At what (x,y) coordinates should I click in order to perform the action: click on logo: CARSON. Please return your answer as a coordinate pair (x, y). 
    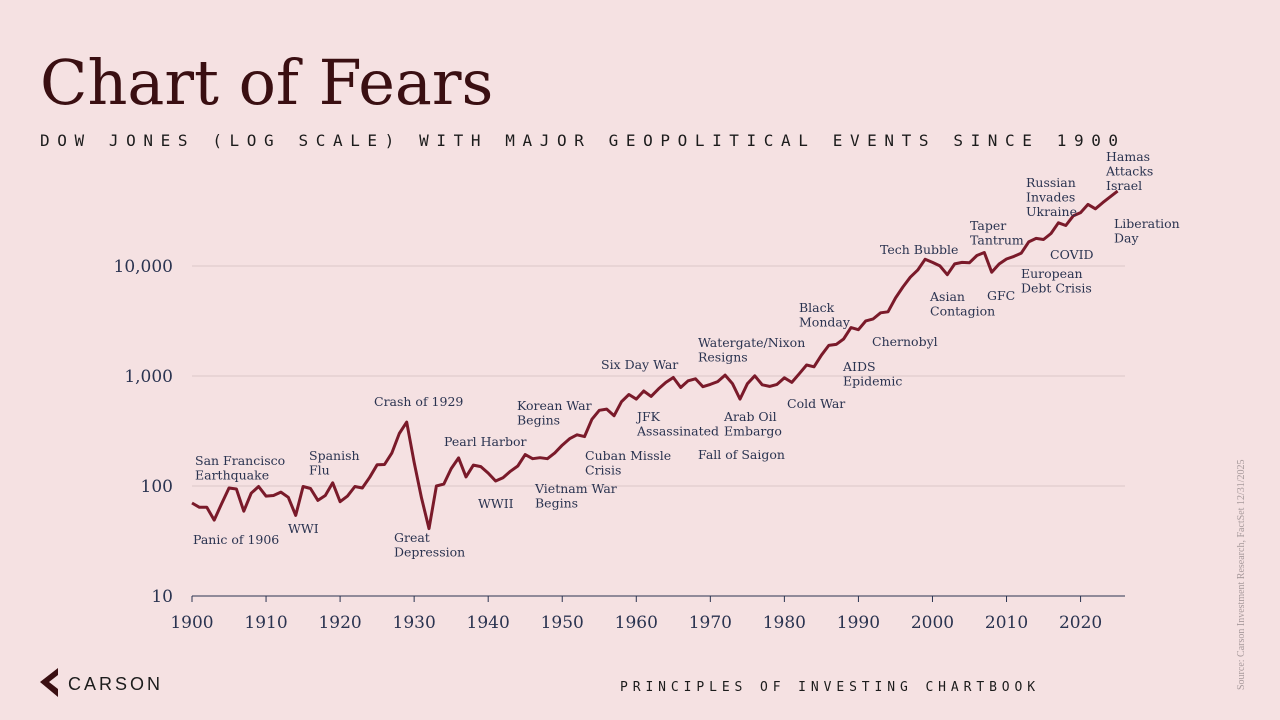
    Looking at the image, I should click on (115, 684).